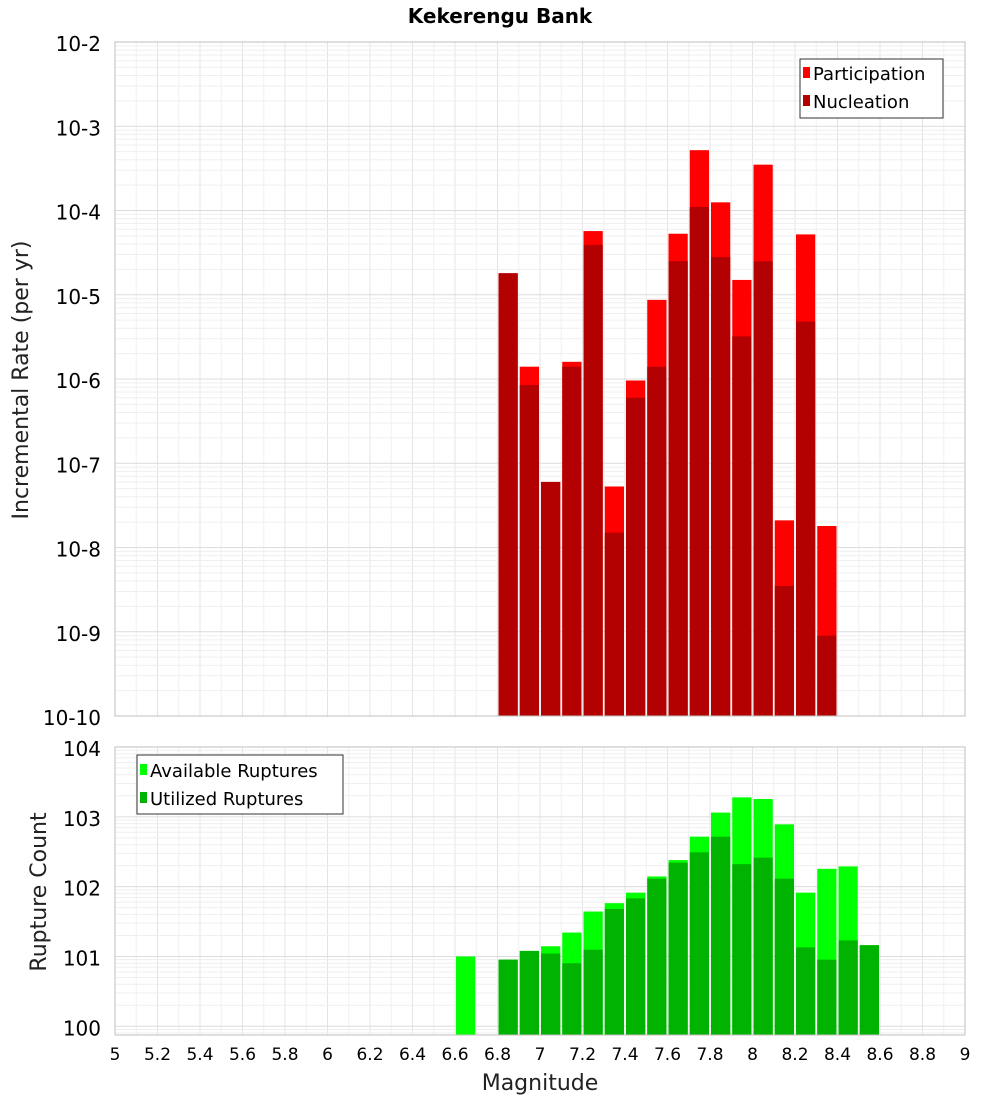 The width and height of the screenshot is (1000, 1100). What do you see at coordinates (78, 381) in the screenshot?
I see `top-y-tick-label: 10-6` at bounding box center [78, 381].